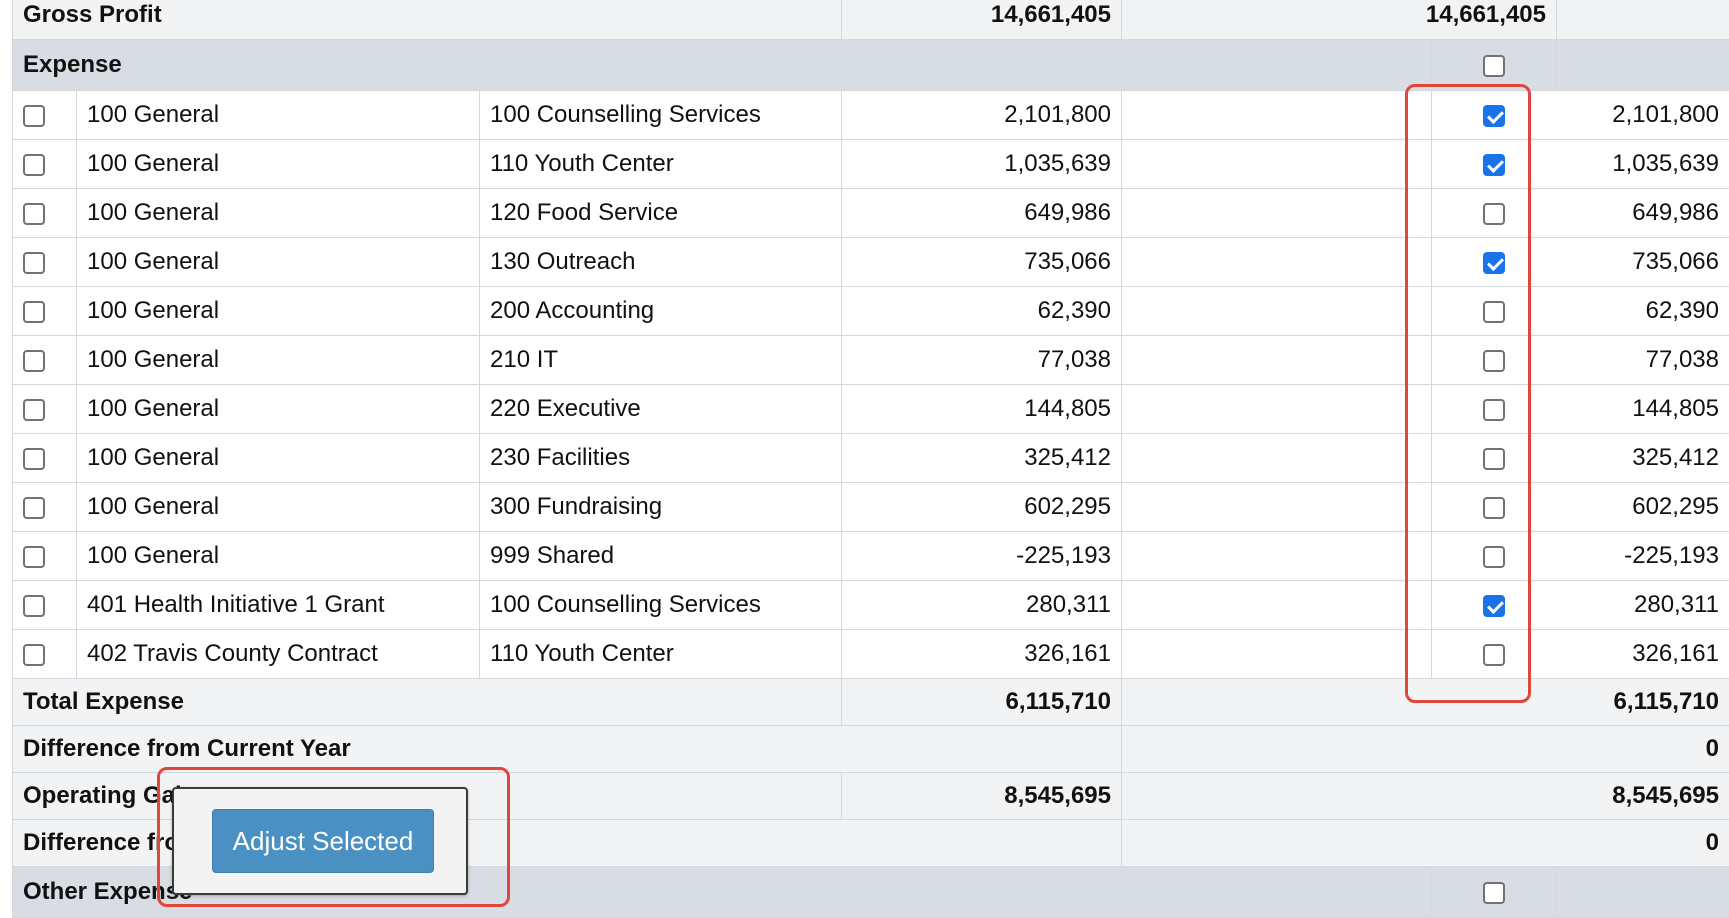 The height and width of the screenshot is (918, 1729). What do you see at coordinates (661, 262) in the screenshot?
I see `department-cell: 130 Outreach` at bounding box center [661, 262].